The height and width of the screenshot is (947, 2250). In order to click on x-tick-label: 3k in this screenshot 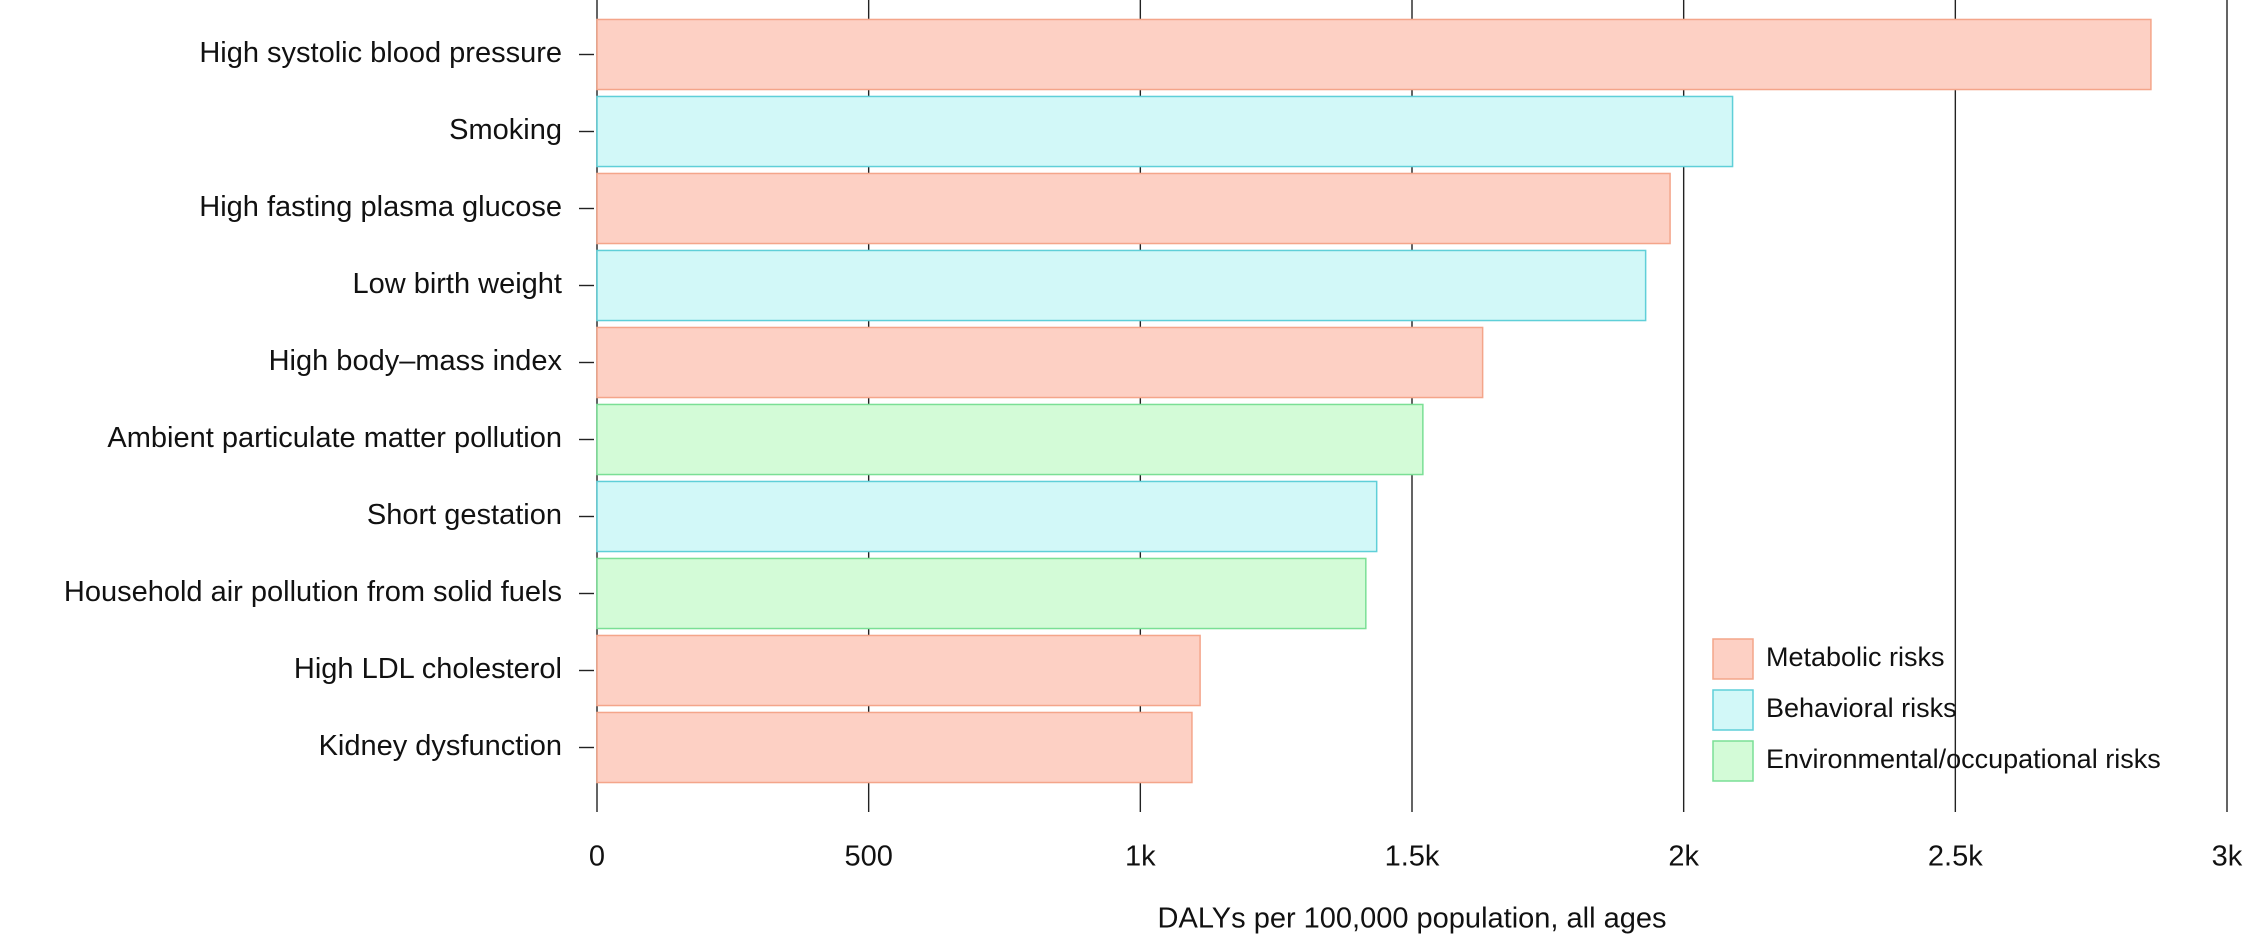, I will do `click(2227, 857)`.